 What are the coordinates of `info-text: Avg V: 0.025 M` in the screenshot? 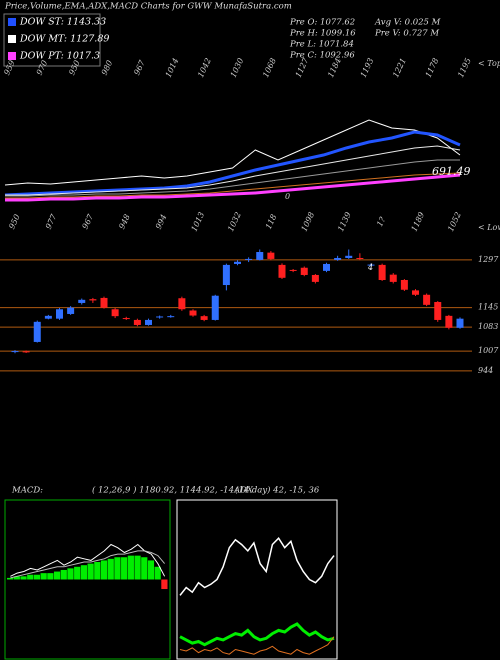 It's located at (407, 23).